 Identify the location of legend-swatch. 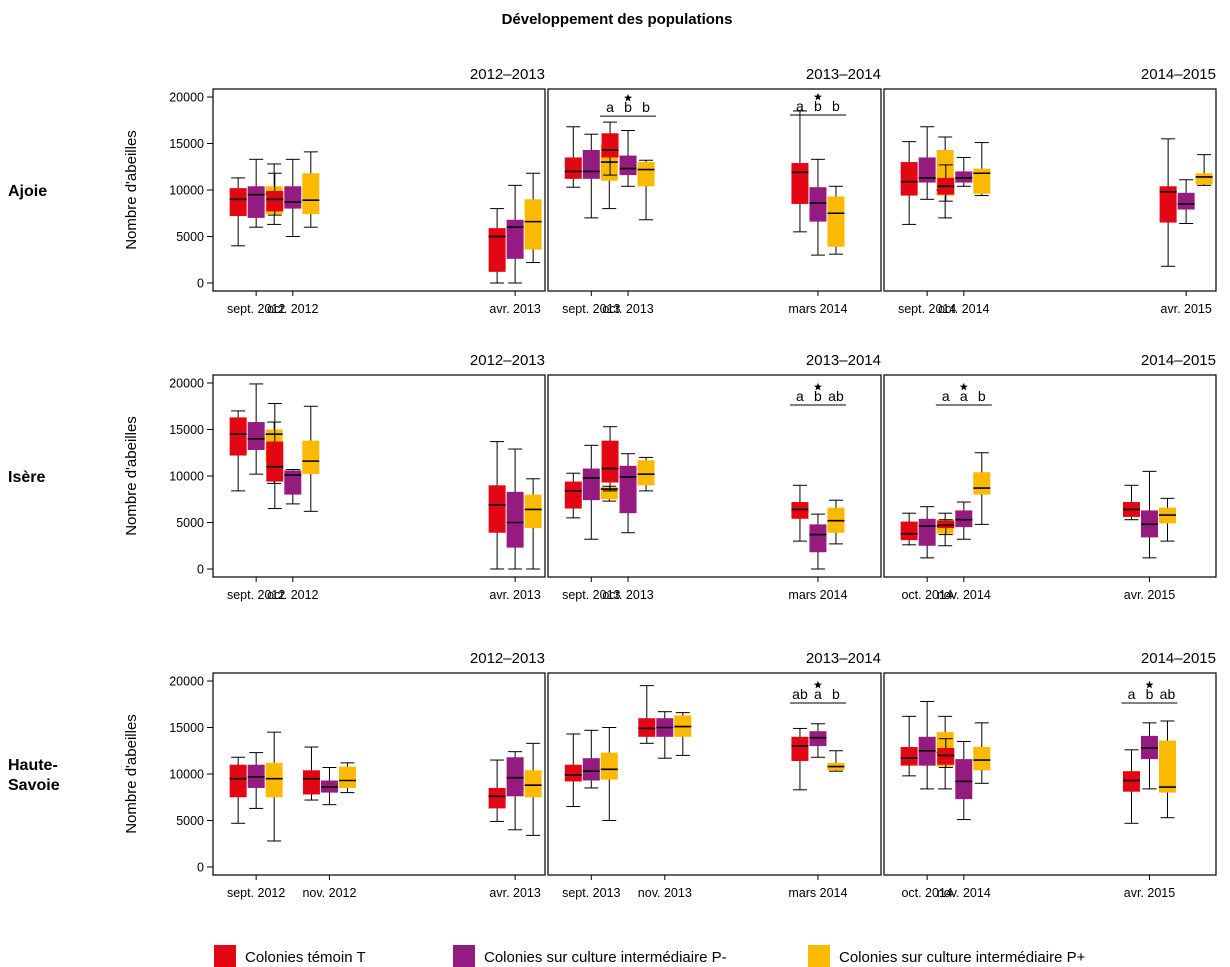
(819, 956).